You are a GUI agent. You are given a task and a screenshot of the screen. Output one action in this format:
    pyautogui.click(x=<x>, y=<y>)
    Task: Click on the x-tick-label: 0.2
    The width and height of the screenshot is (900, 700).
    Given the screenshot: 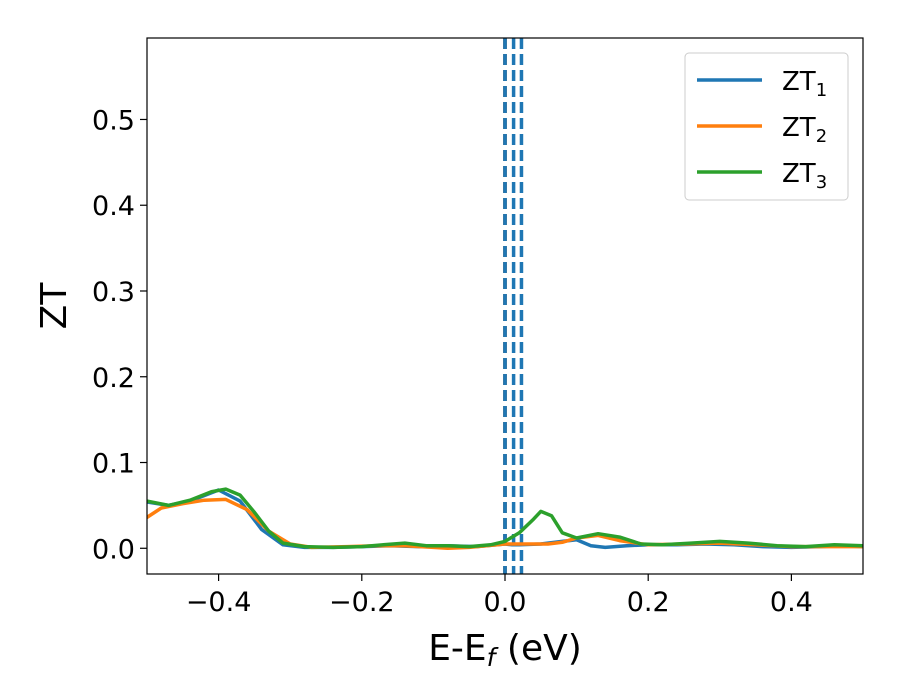 What is the action you would take?
    pyautogui.click(x=648, y=602)
    